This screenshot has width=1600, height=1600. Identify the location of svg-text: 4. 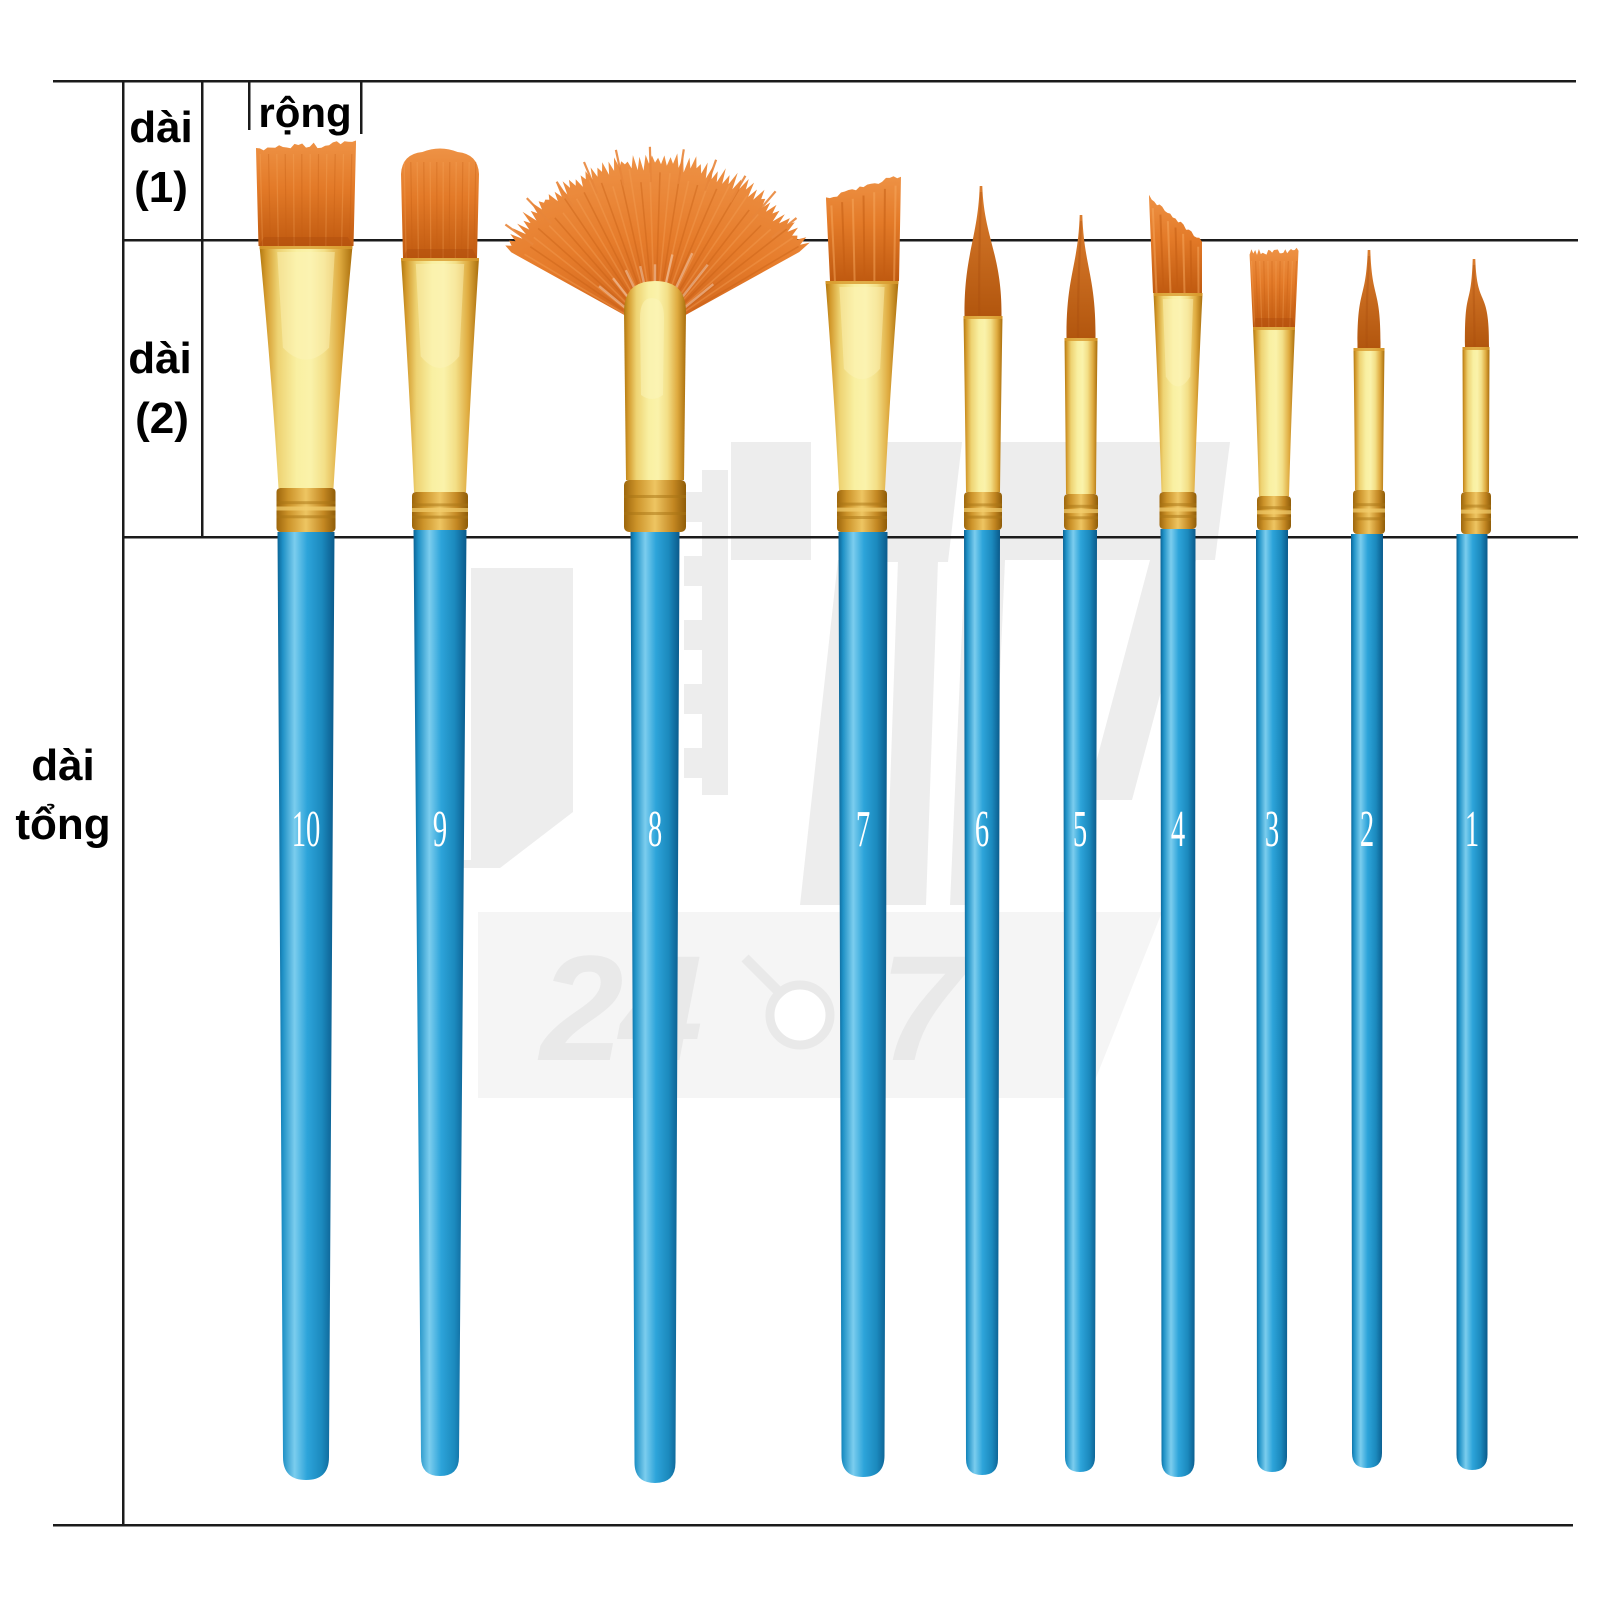
(1178, 829).